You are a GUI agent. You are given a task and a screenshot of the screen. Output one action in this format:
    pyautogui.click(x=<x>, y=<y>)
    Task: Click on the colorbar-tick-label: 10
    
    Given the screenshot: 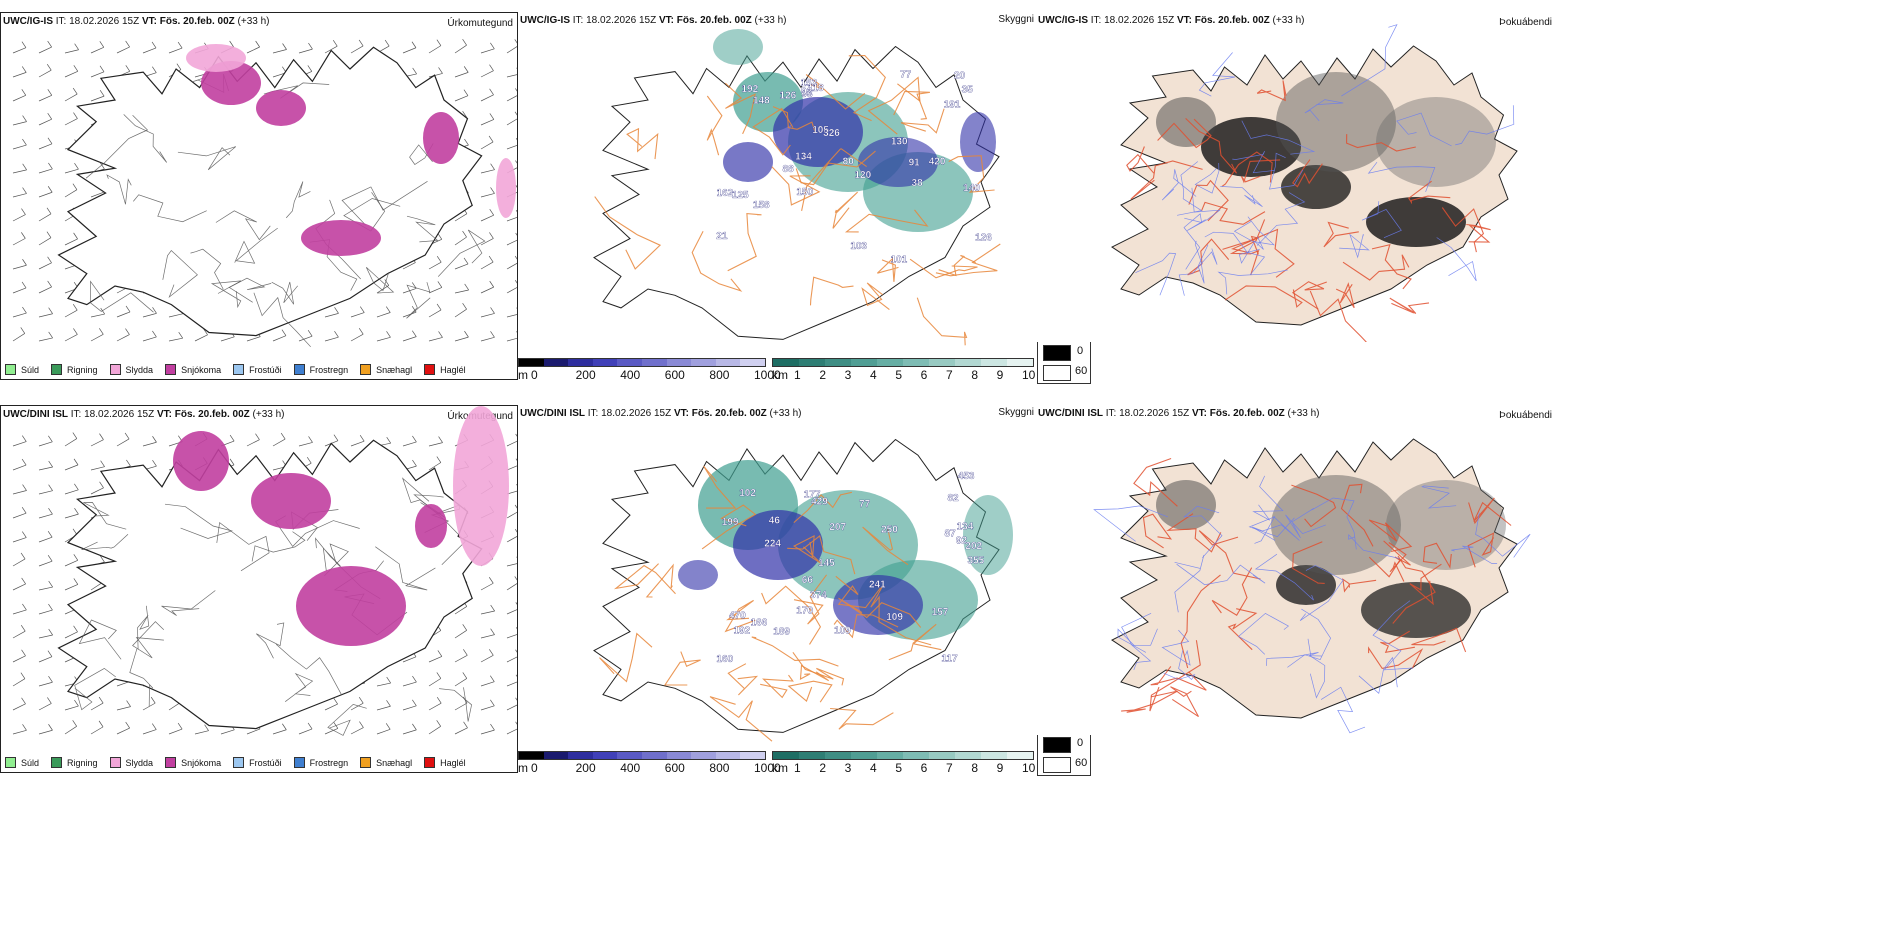 What is the action you would take?
    pyautogui.click(x=1029, y=374)
    